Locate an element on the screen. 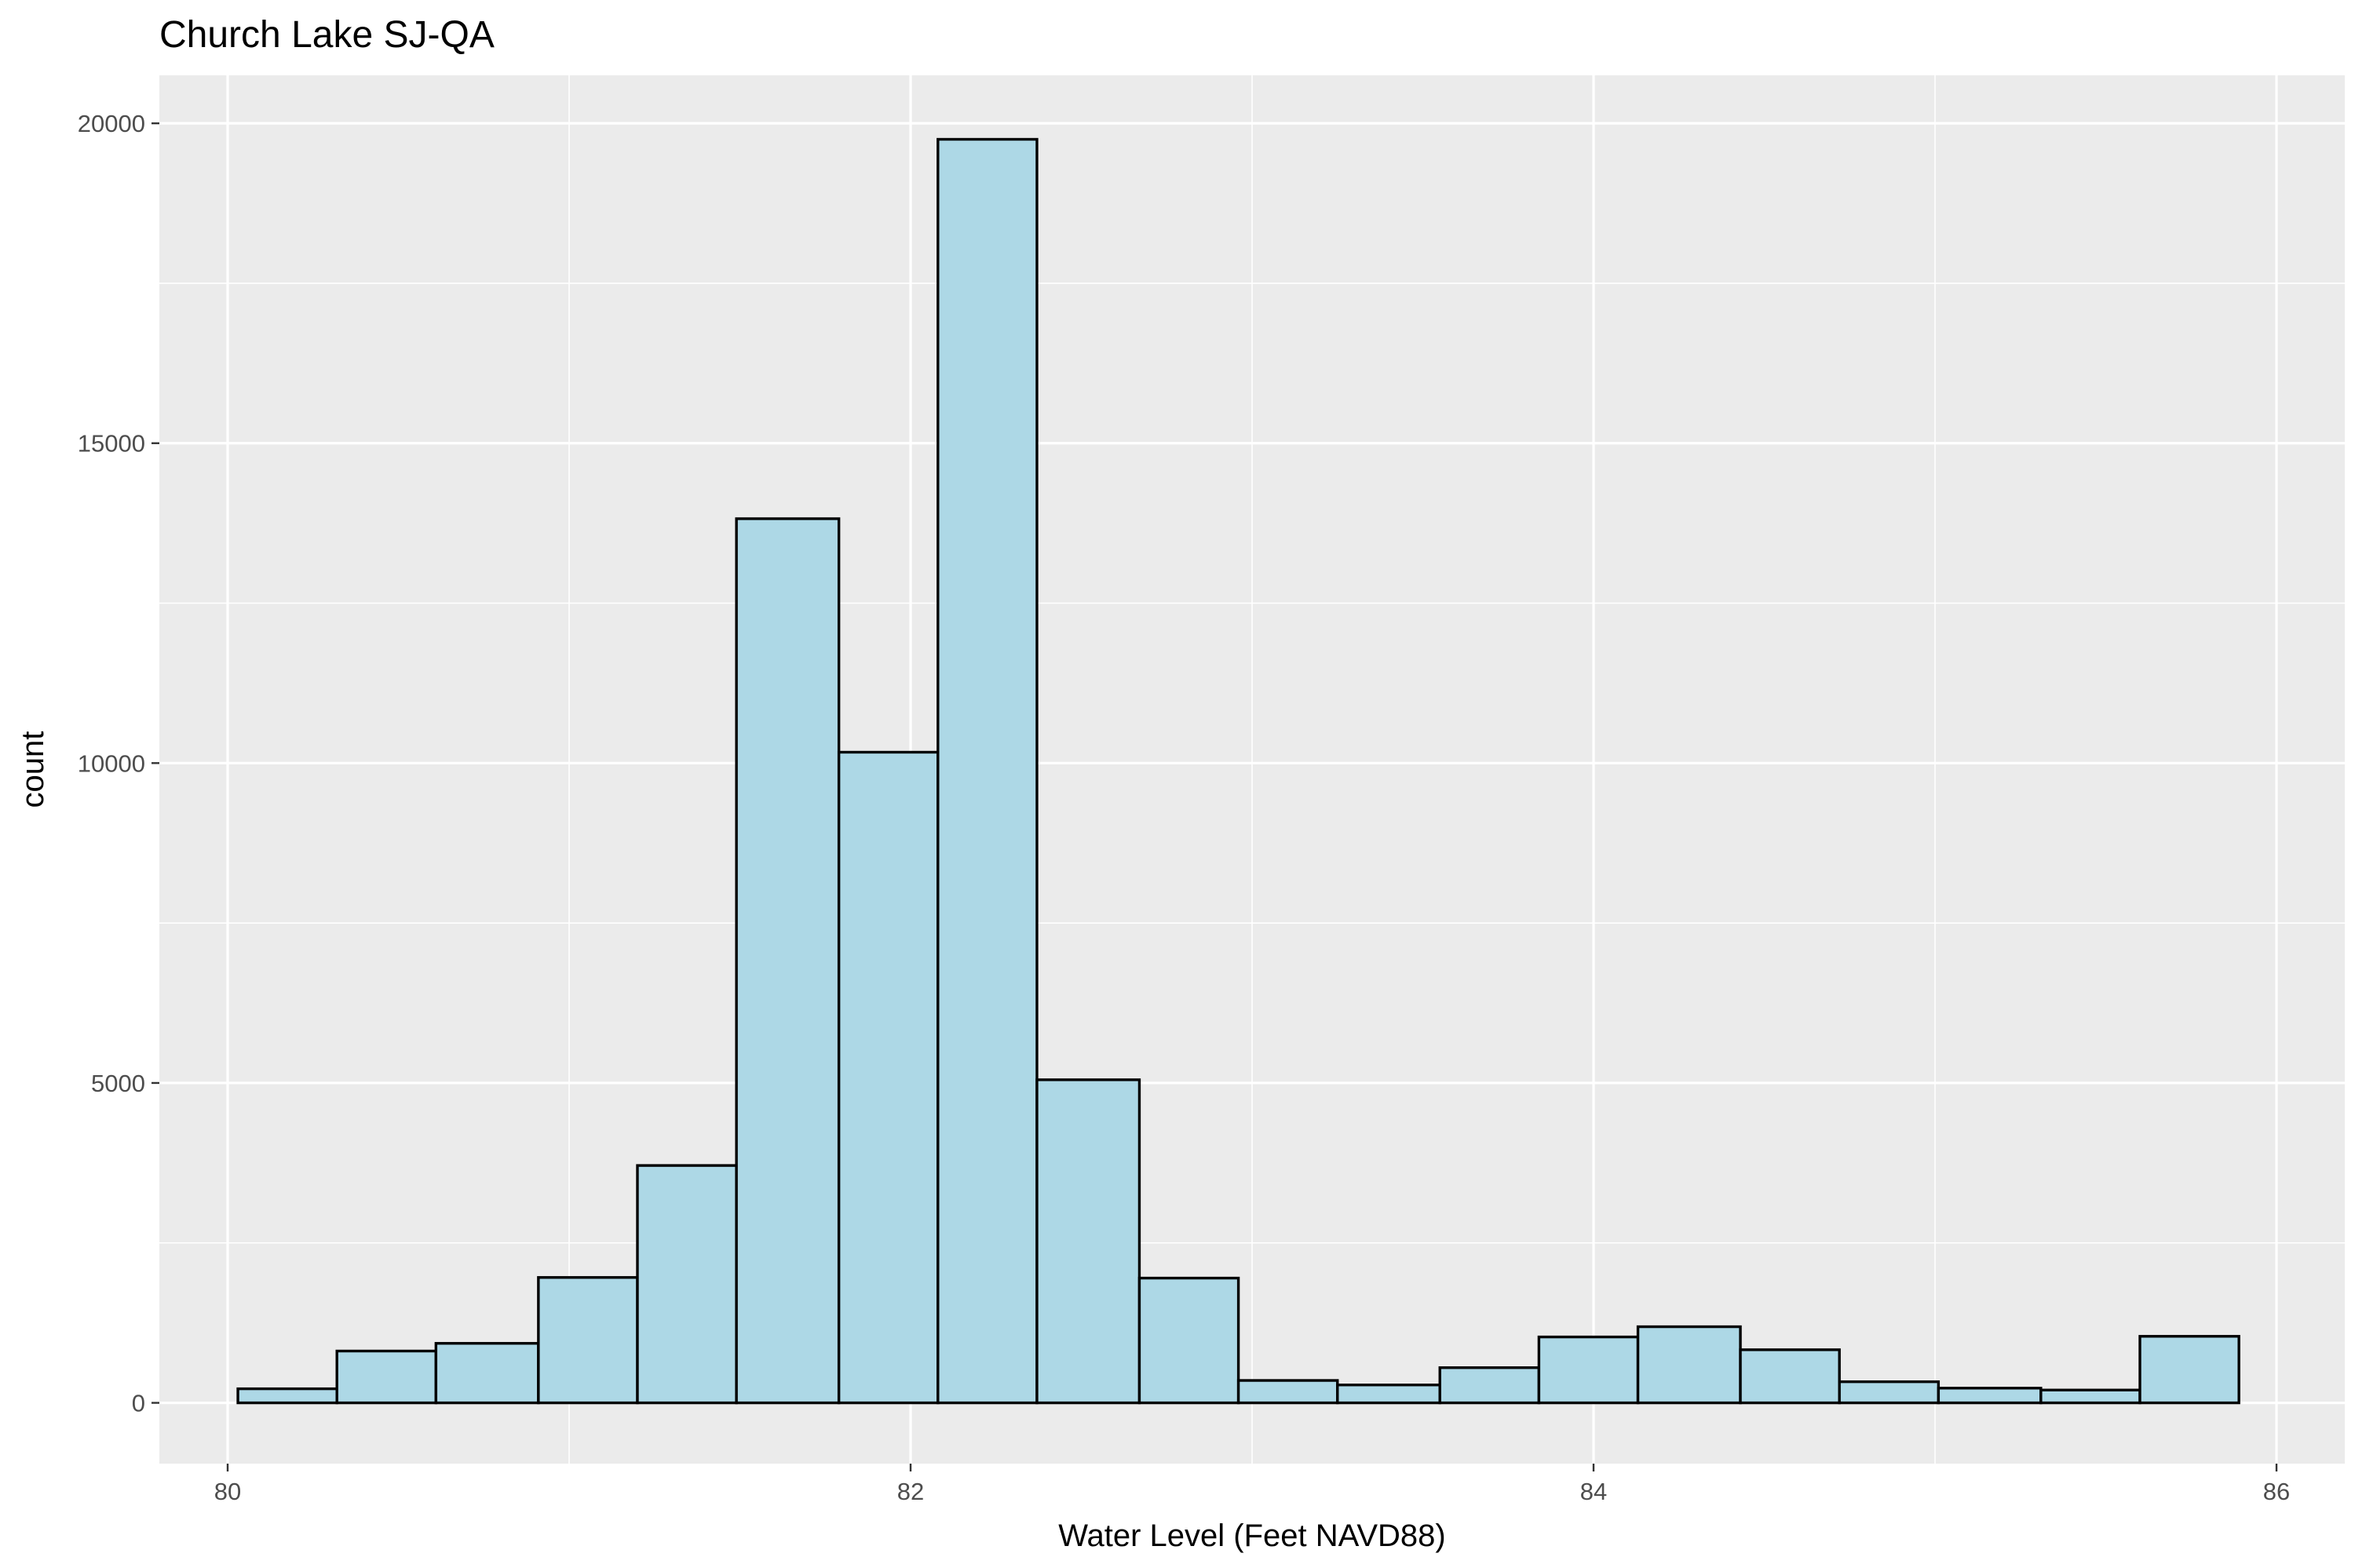  y-tick-label: 20000 is located at coordinates (111, 123).